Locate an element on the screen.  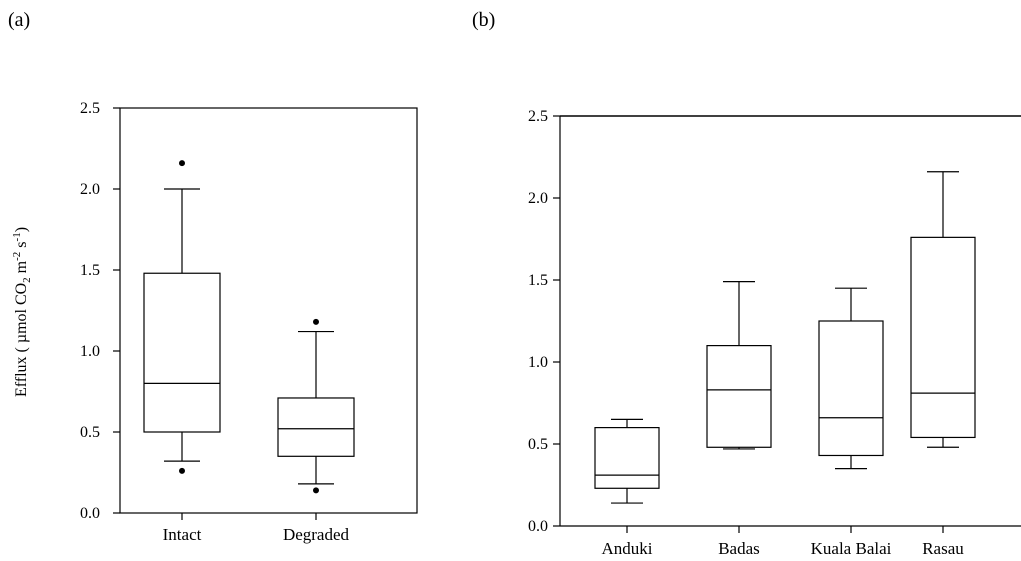
category-label-anduki: Anduki is located at coordinates (627, 548).